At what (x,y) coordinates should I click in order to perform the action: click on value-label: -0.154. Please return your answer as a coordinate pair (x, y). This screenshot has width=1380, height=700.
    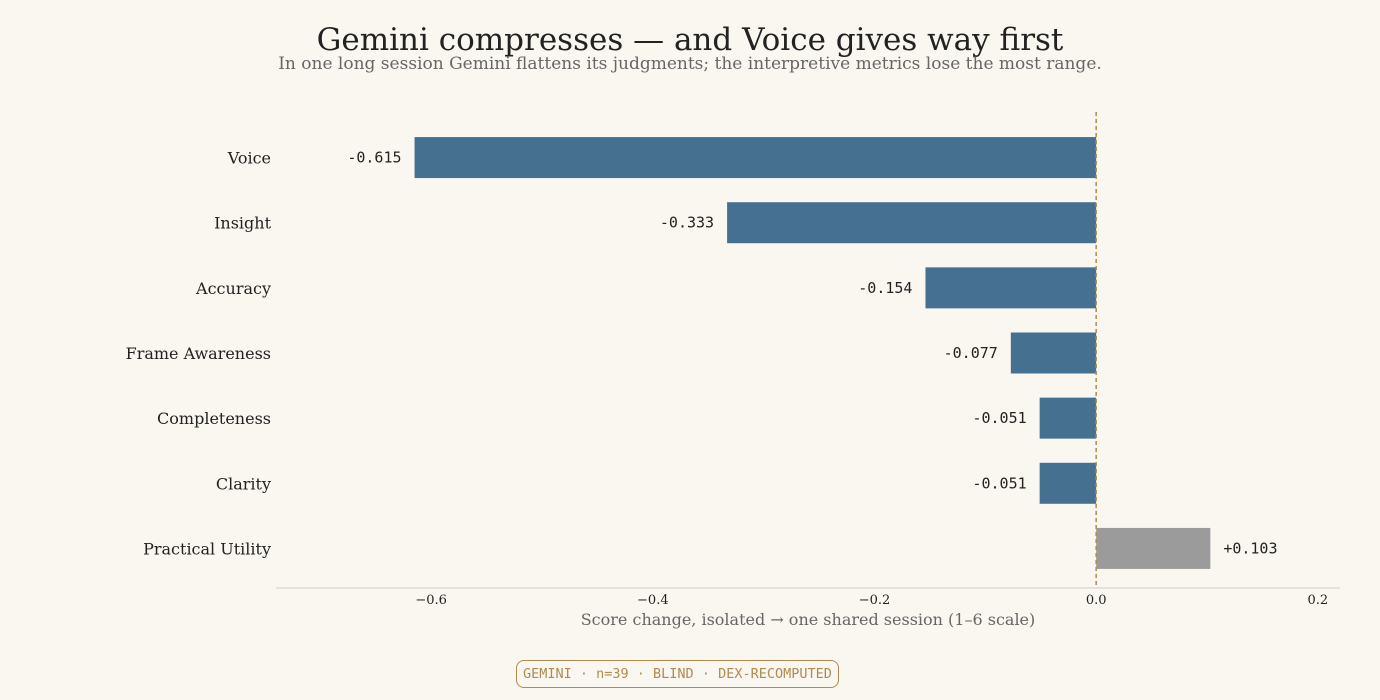
    Looking at the image, I should click on (885, 288).